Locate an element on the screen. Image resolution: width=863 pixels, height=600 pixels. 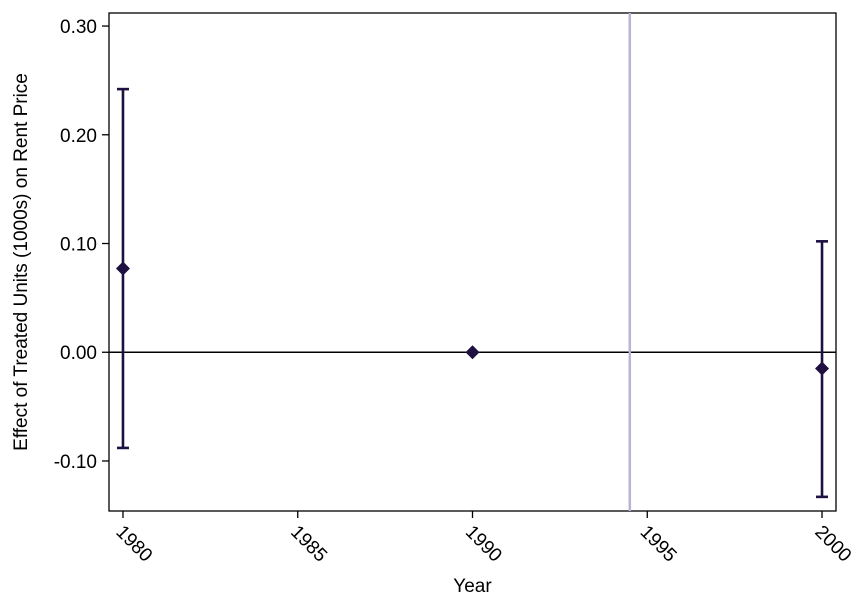
x-axis: 1980 1985 1990 1995 2000 is located at coordinates (483, 538).